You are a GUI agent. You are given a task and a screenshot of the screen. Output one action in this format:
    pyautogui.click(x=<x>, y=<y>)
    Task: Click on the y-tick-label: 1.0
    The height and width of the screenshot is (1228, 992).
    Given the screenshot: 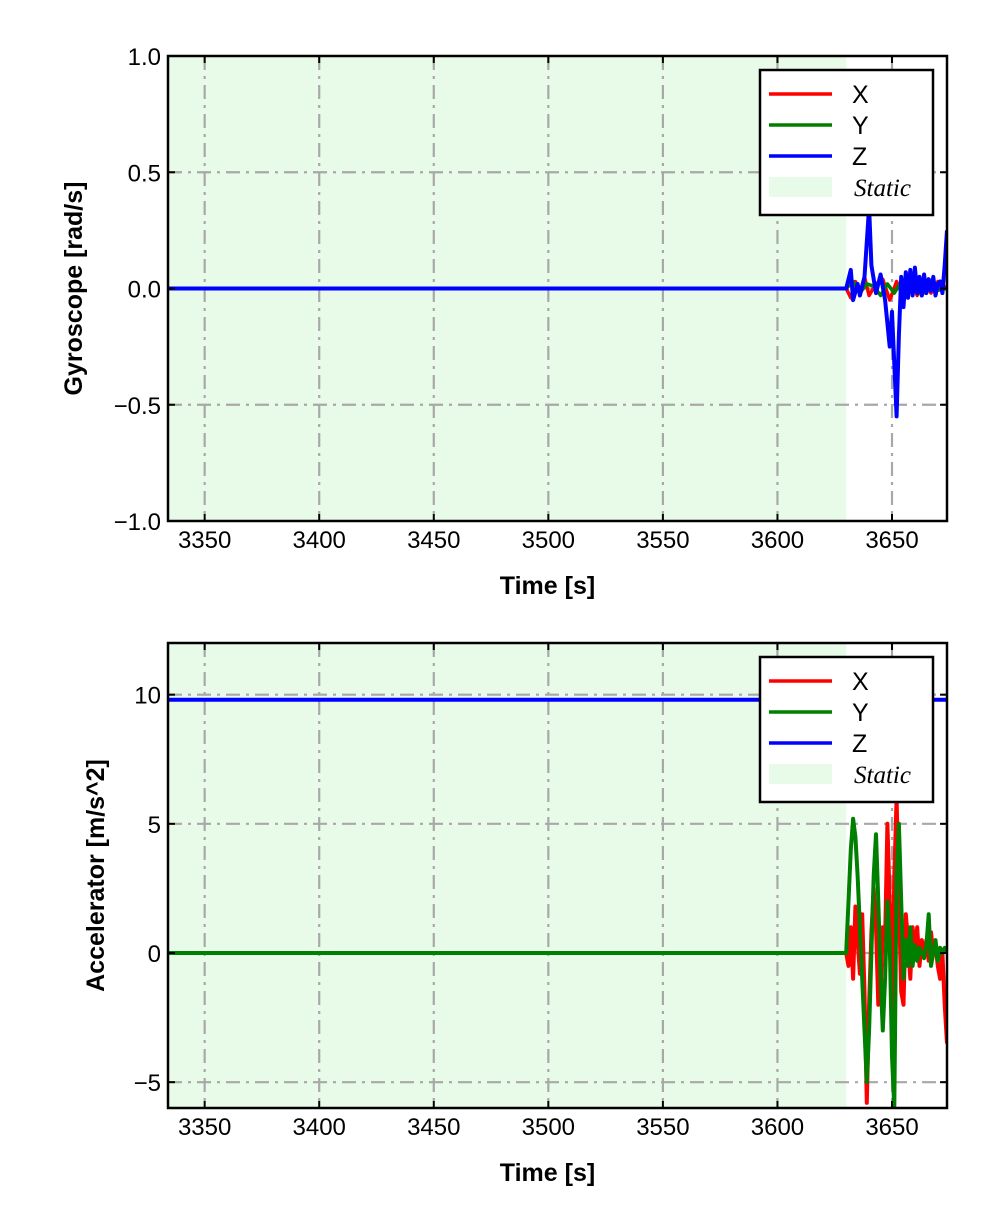 What is the action you would take?
    pyautogui.click(x=144, y=57)
    